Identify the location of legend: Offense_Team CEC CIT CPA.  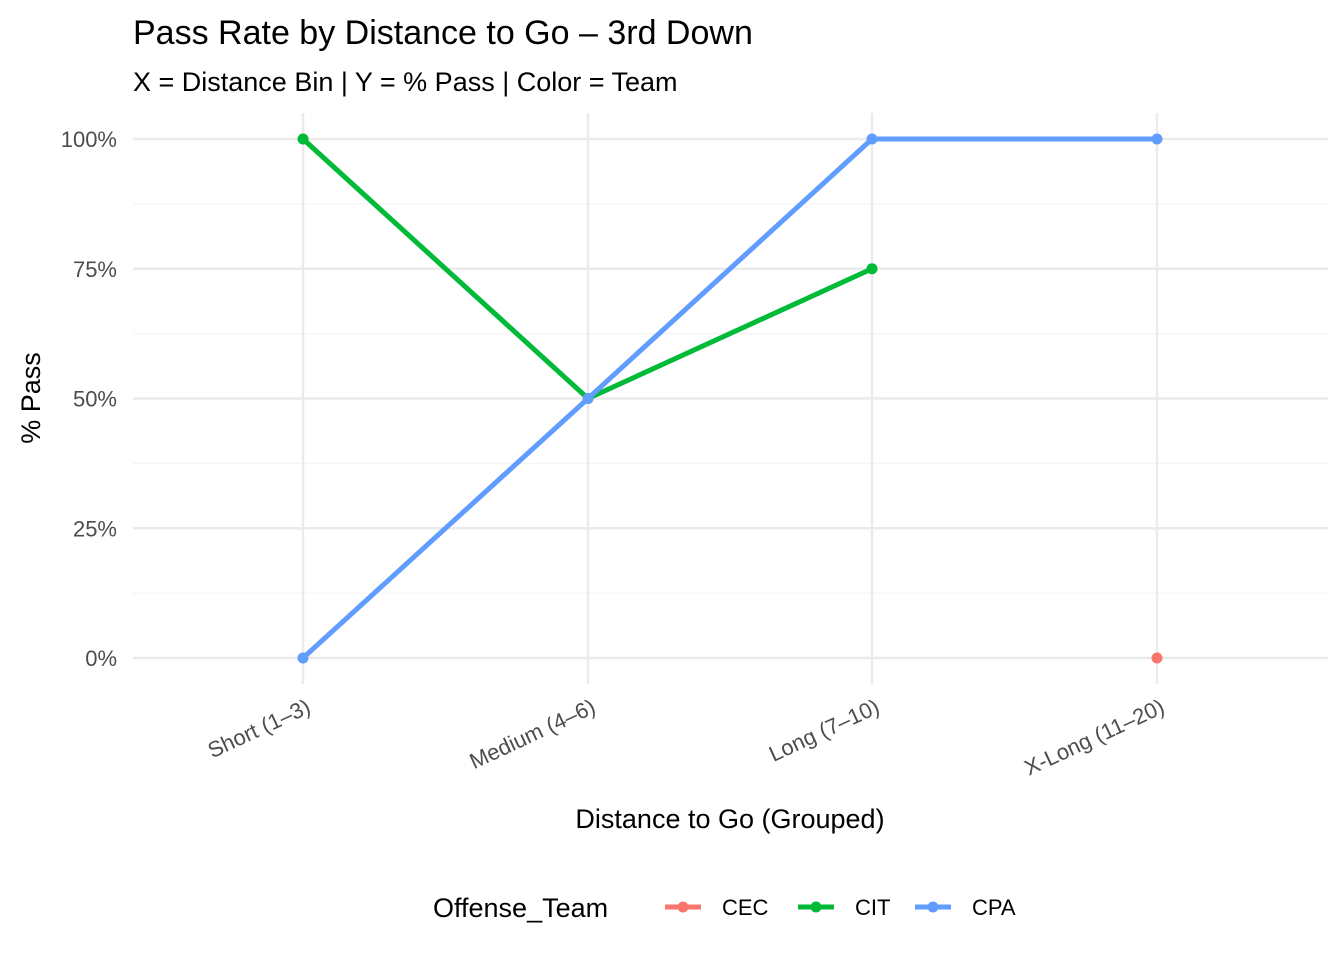
(724, 908).